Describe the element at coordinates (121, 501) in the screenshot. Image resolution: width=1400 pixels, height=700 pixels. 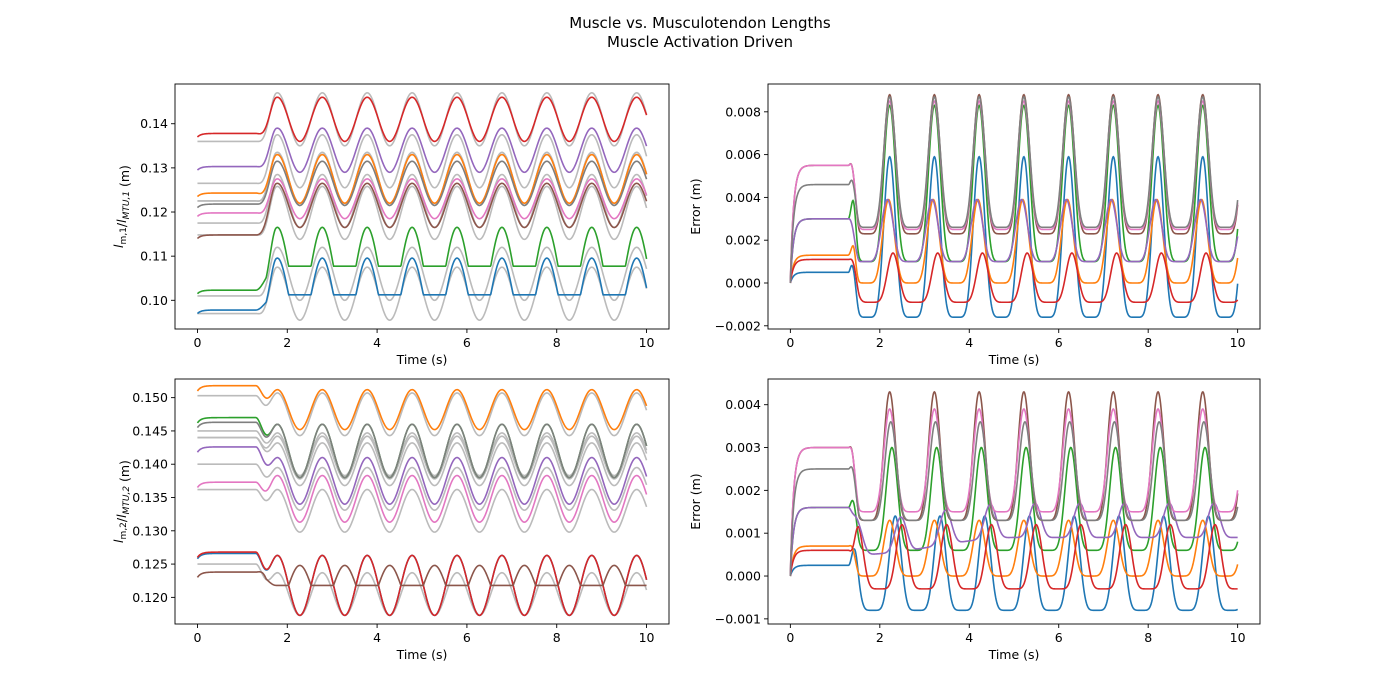
I see `y-axis-label: lm,2/lMTU,2 (m)` at that location.